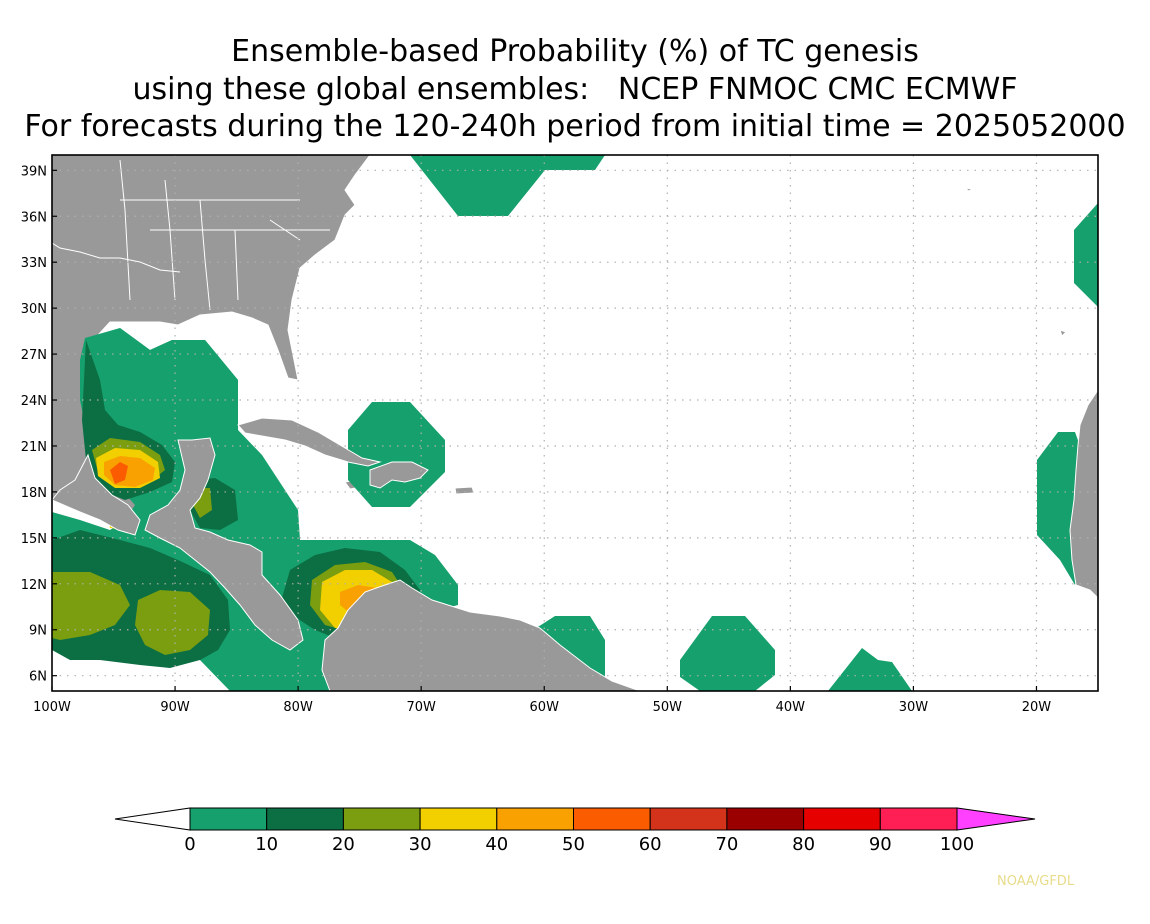 The image size is (1150, 924). I want to click on lat-tick-label: 15N, so click(34, 539).